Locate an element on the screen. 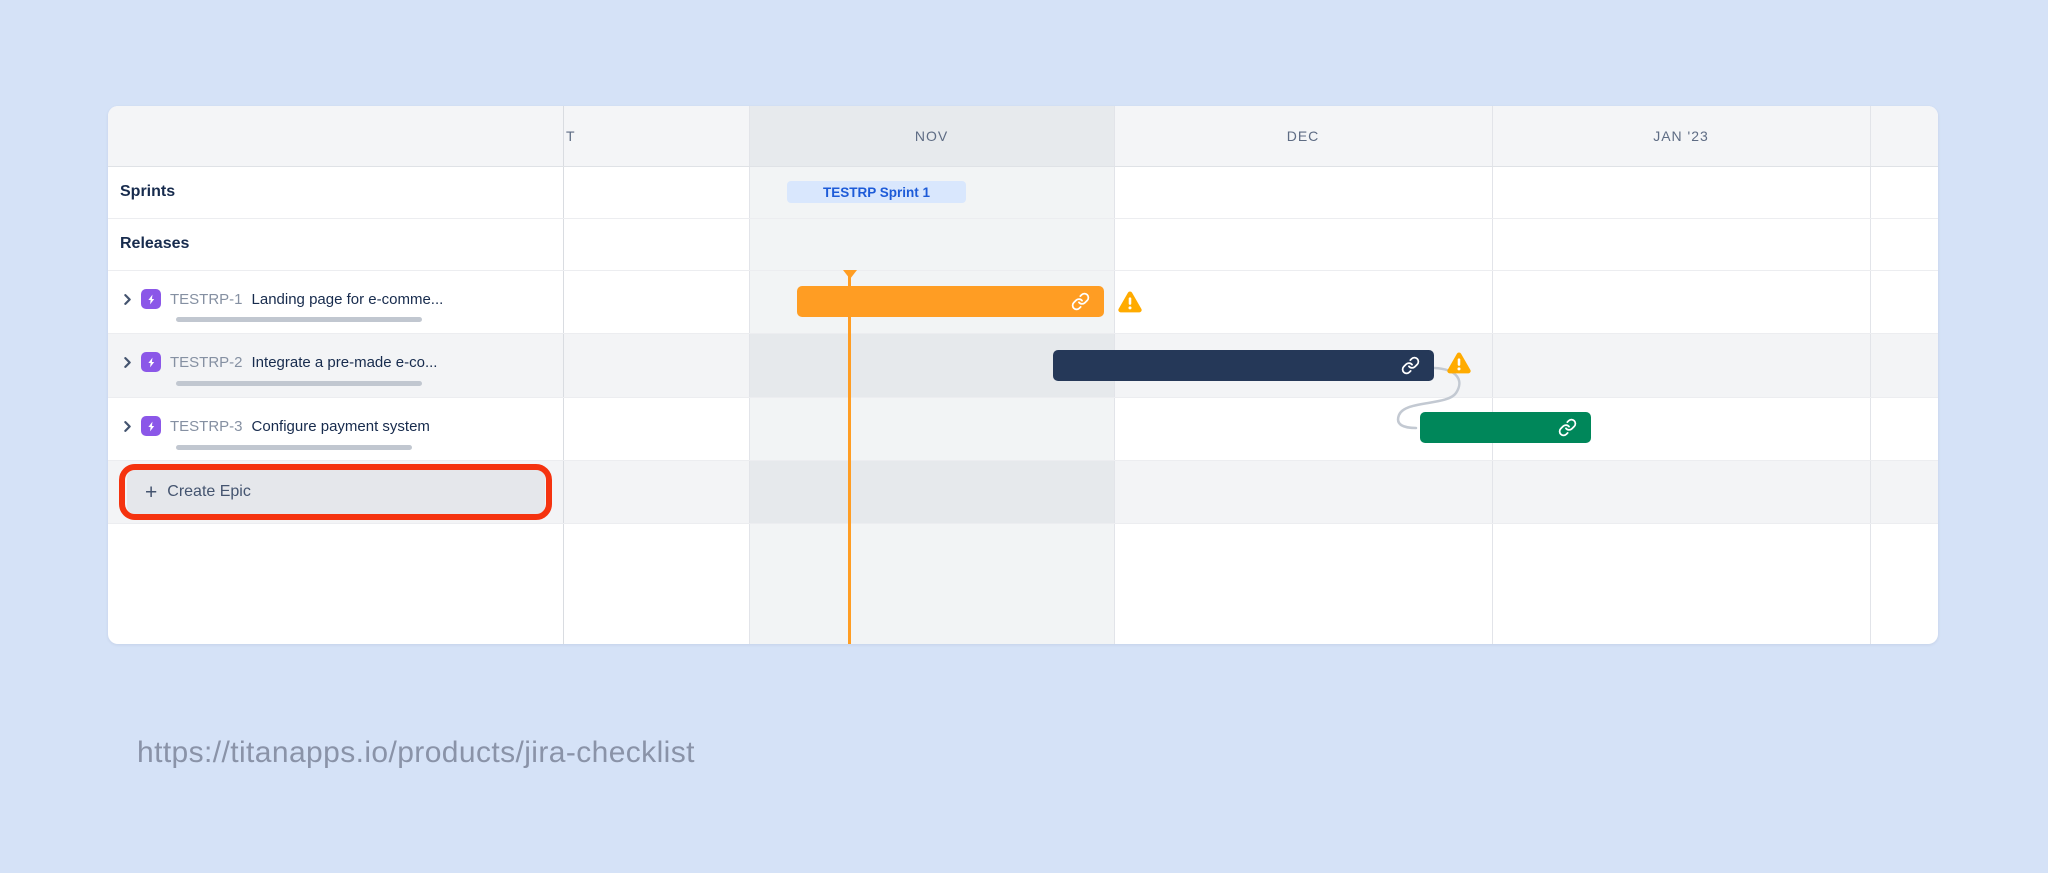 The width and height of the screenshot is (2048, 873). create-epic-button: + Create Epic is located at coordinates (336, 492).